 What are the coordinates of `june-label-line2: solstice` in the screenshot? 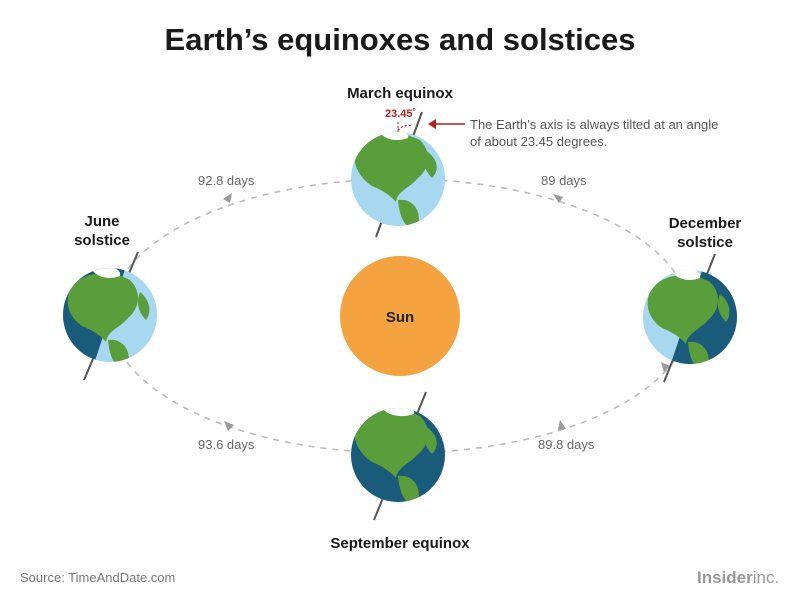 It's located at (102, 240).